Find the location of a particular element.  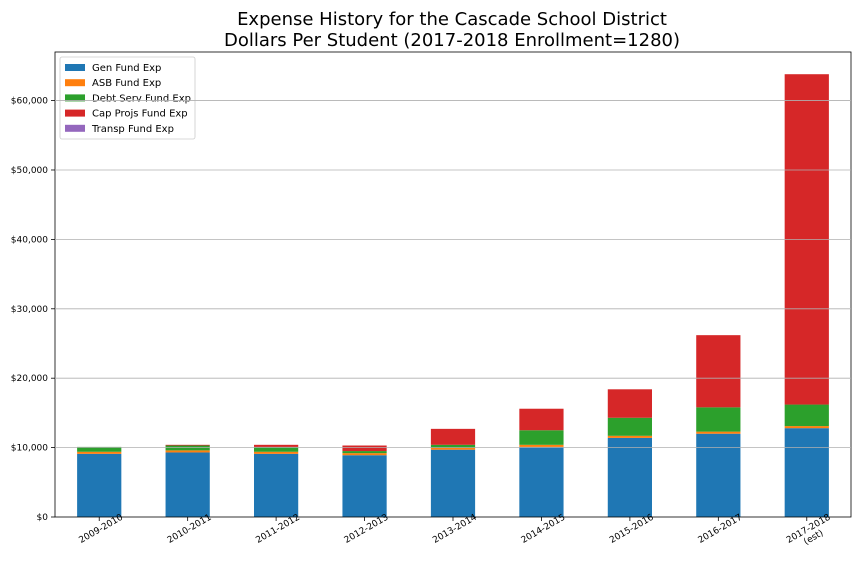

x-tick-label-line: 2009-2010 is located at coordinates (101, 529).